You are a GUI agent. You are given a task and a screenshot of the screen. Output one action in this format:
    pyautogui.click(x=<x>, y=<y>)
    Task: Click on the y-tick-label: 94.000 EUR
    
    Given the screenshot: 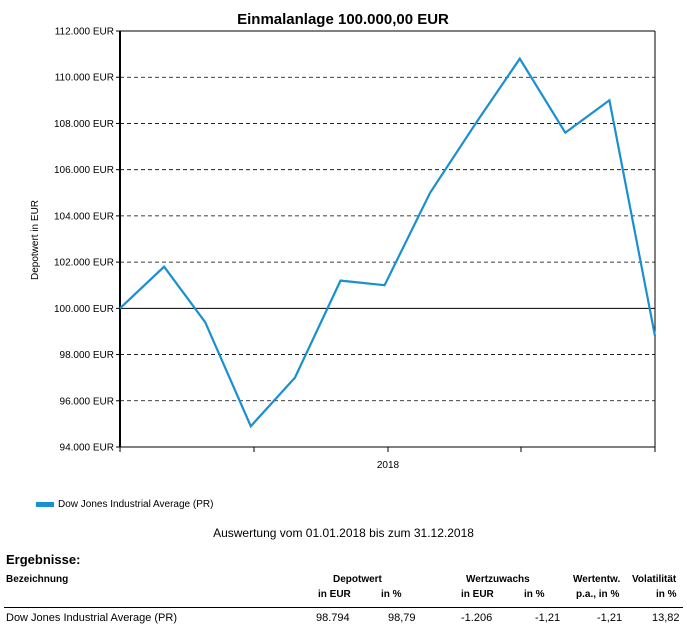 What is the action you would take?
    pyautogui.click(x=87, y=448)
    